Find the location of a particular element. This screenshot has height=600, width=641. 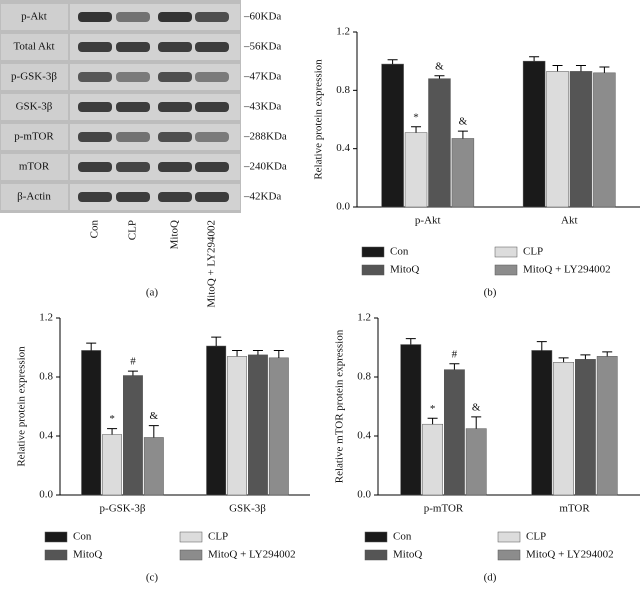

blot-row-label: p-mTOR is located at coordinates (34, 137).